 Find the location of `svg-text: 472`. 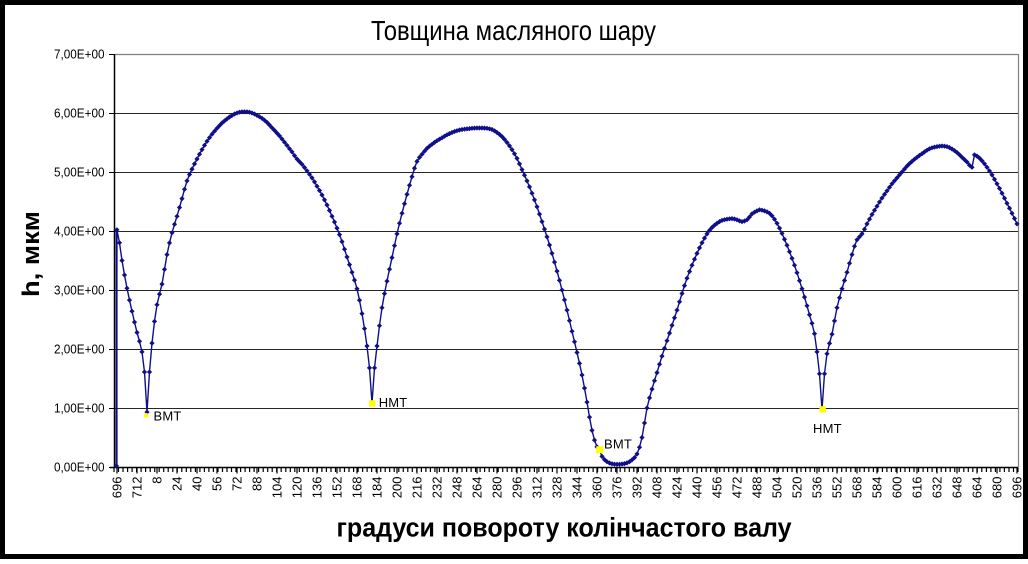

svg-text: 472 is located at coordinates (737, 488).